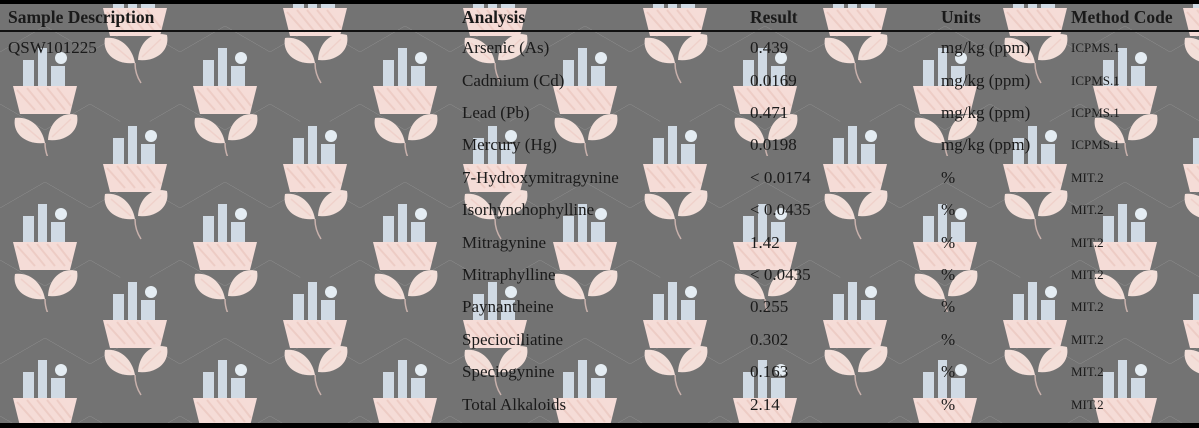  I want to click on table-row: 7-Hydroxymitragynine < 0.0174% MIT.2, so click(599, 178).